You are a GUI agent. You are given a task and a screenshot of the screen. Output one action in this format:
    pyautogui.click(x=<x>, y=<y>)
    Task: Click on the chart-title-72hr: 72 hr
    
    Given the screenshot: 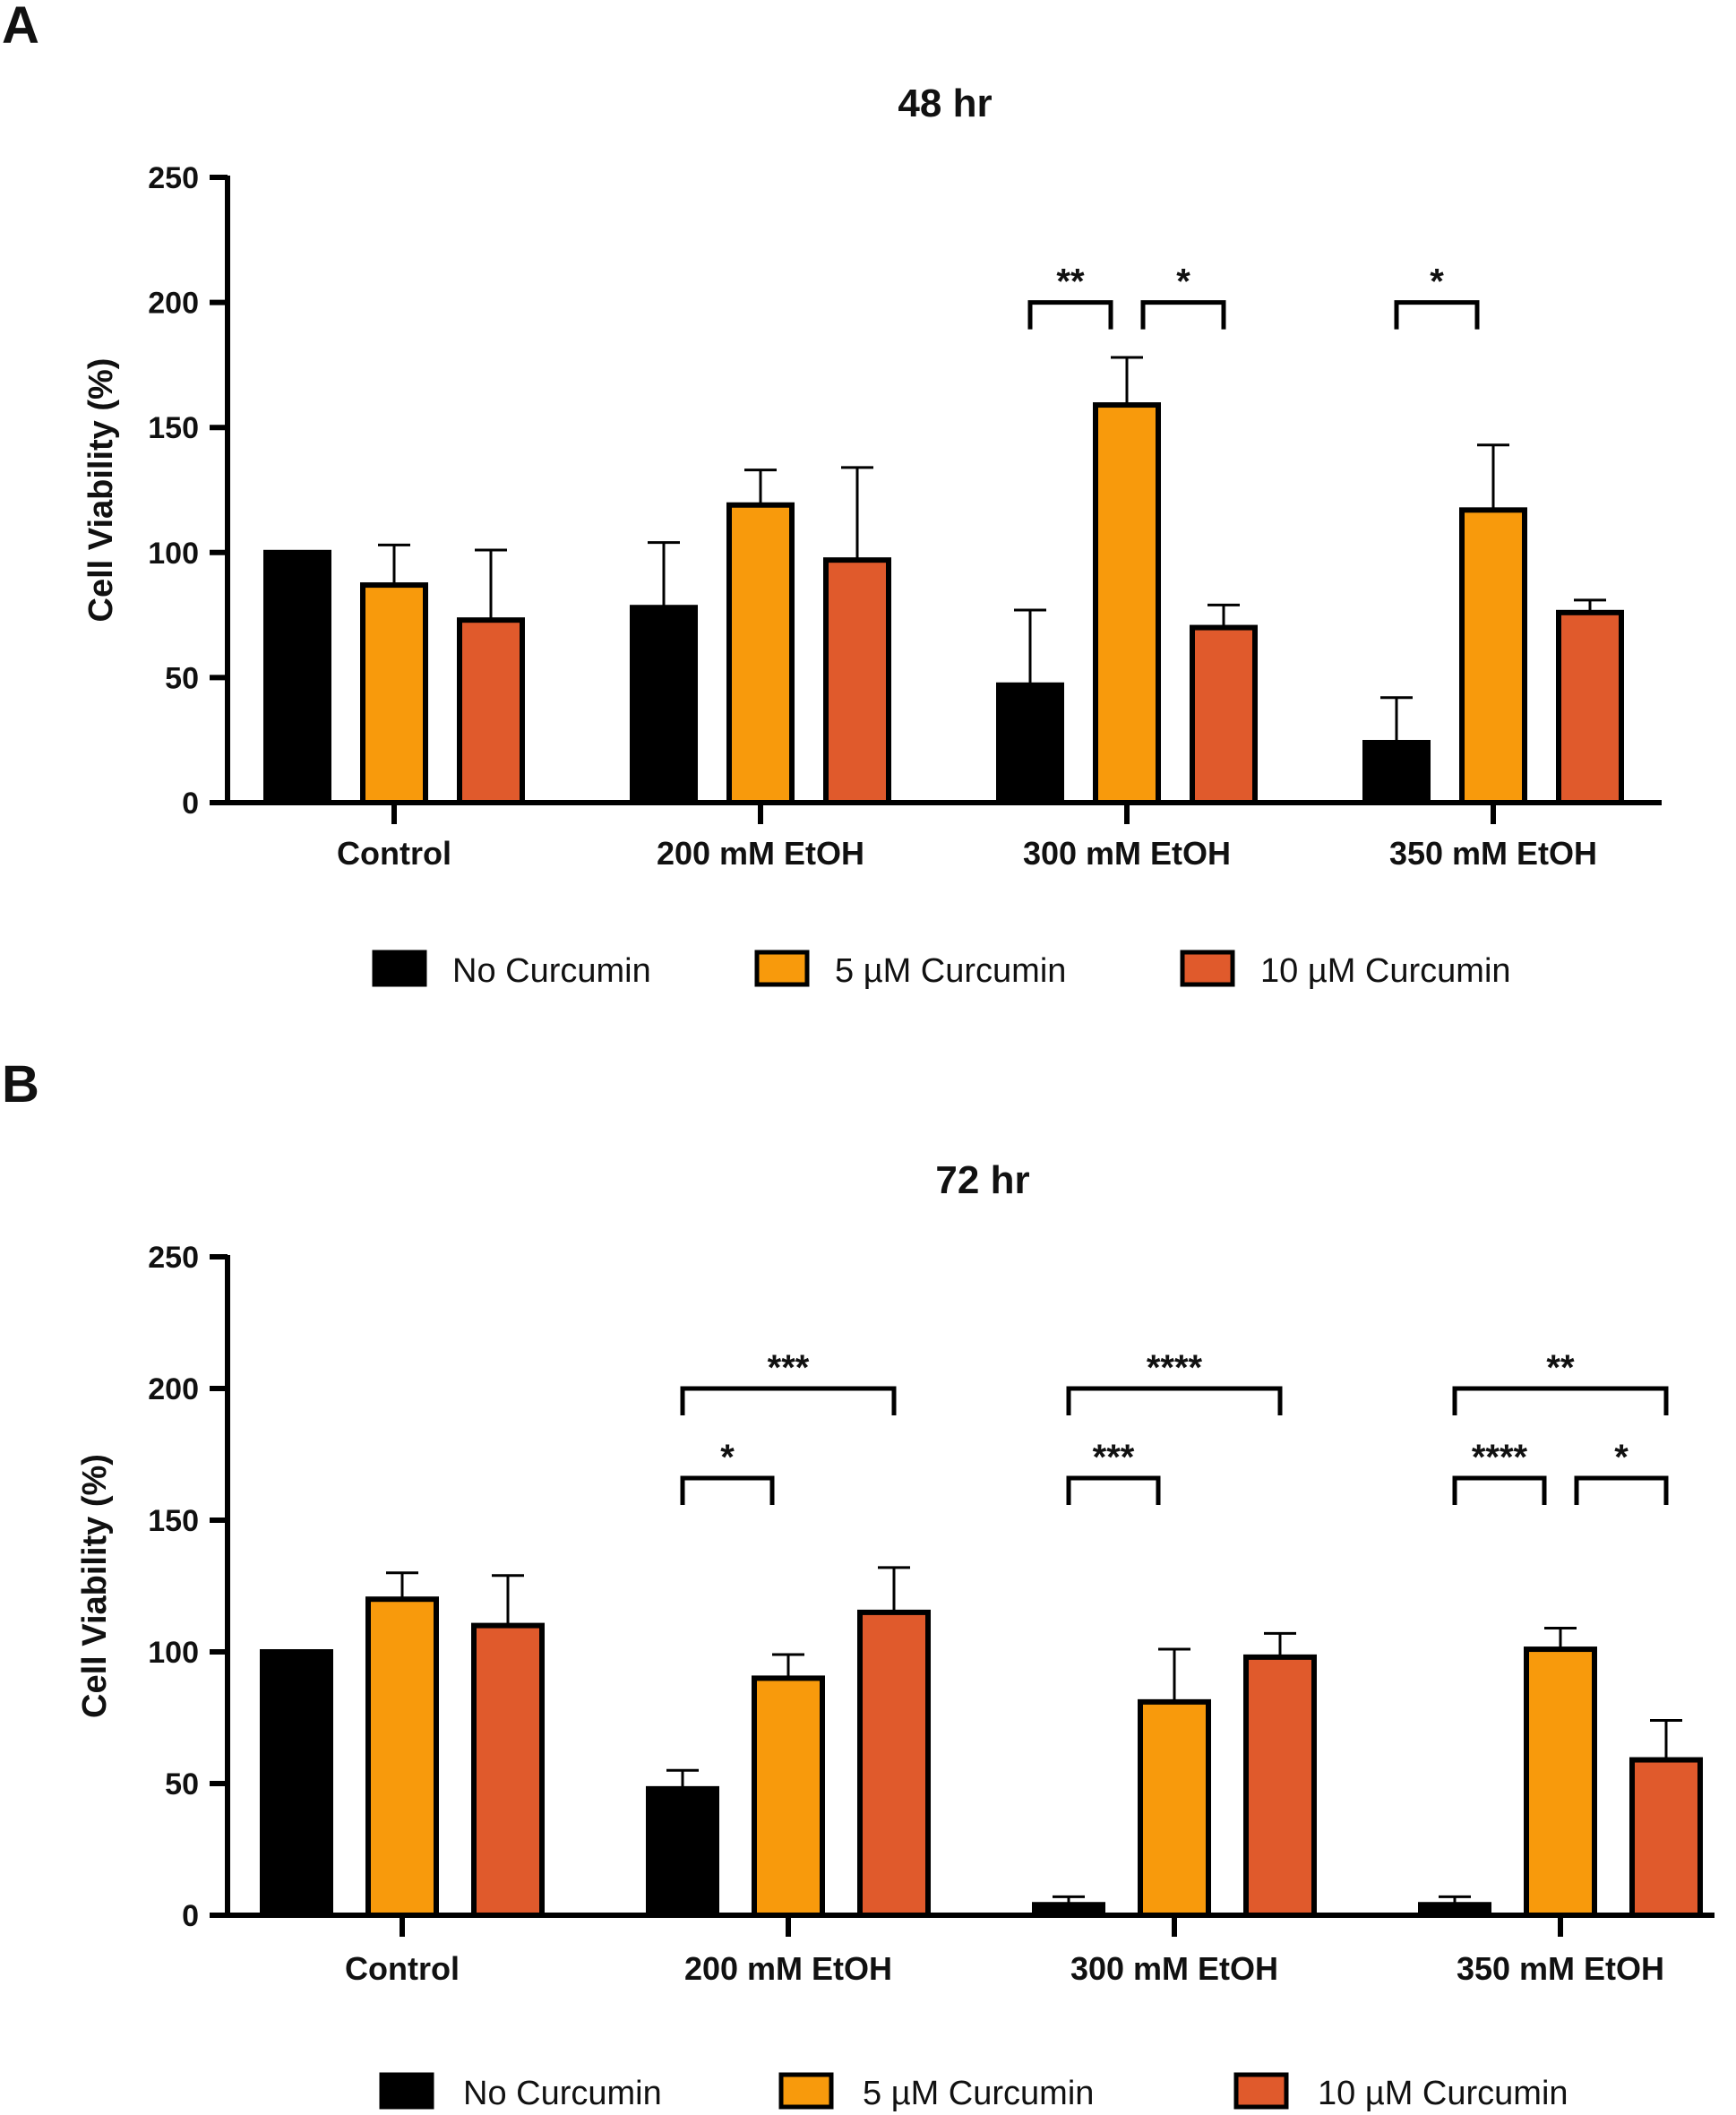 What is the action you would take?
    pyautogui.click(x=982, y=1180)
    